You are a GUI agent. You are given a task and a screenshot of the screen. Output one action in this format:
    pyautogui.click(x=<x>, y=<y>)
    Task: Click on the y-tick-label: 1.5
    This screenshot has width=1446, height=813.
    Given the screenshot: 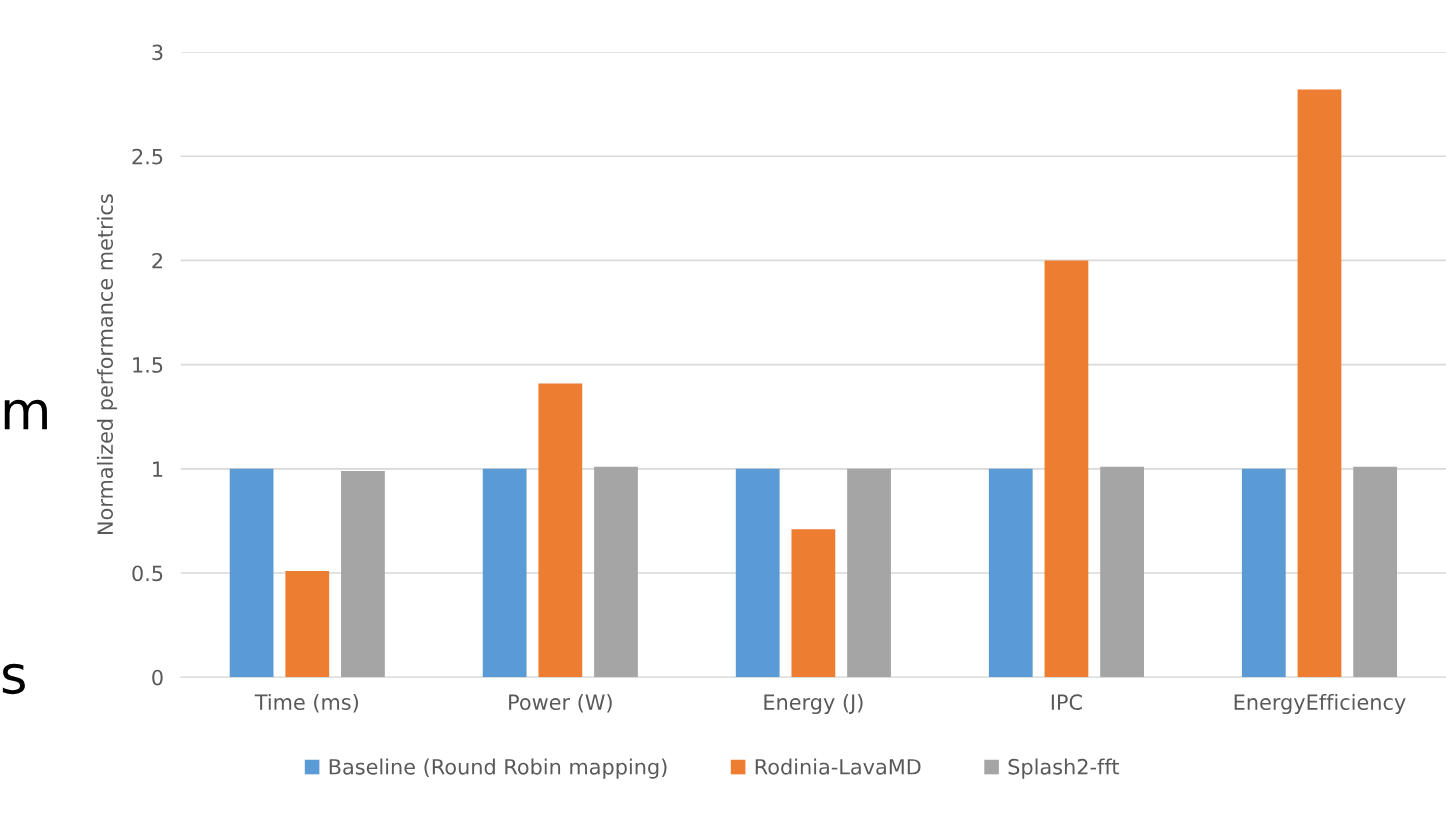 What is the action you would take?
    pyautogui.click(x=148, y=365)
    